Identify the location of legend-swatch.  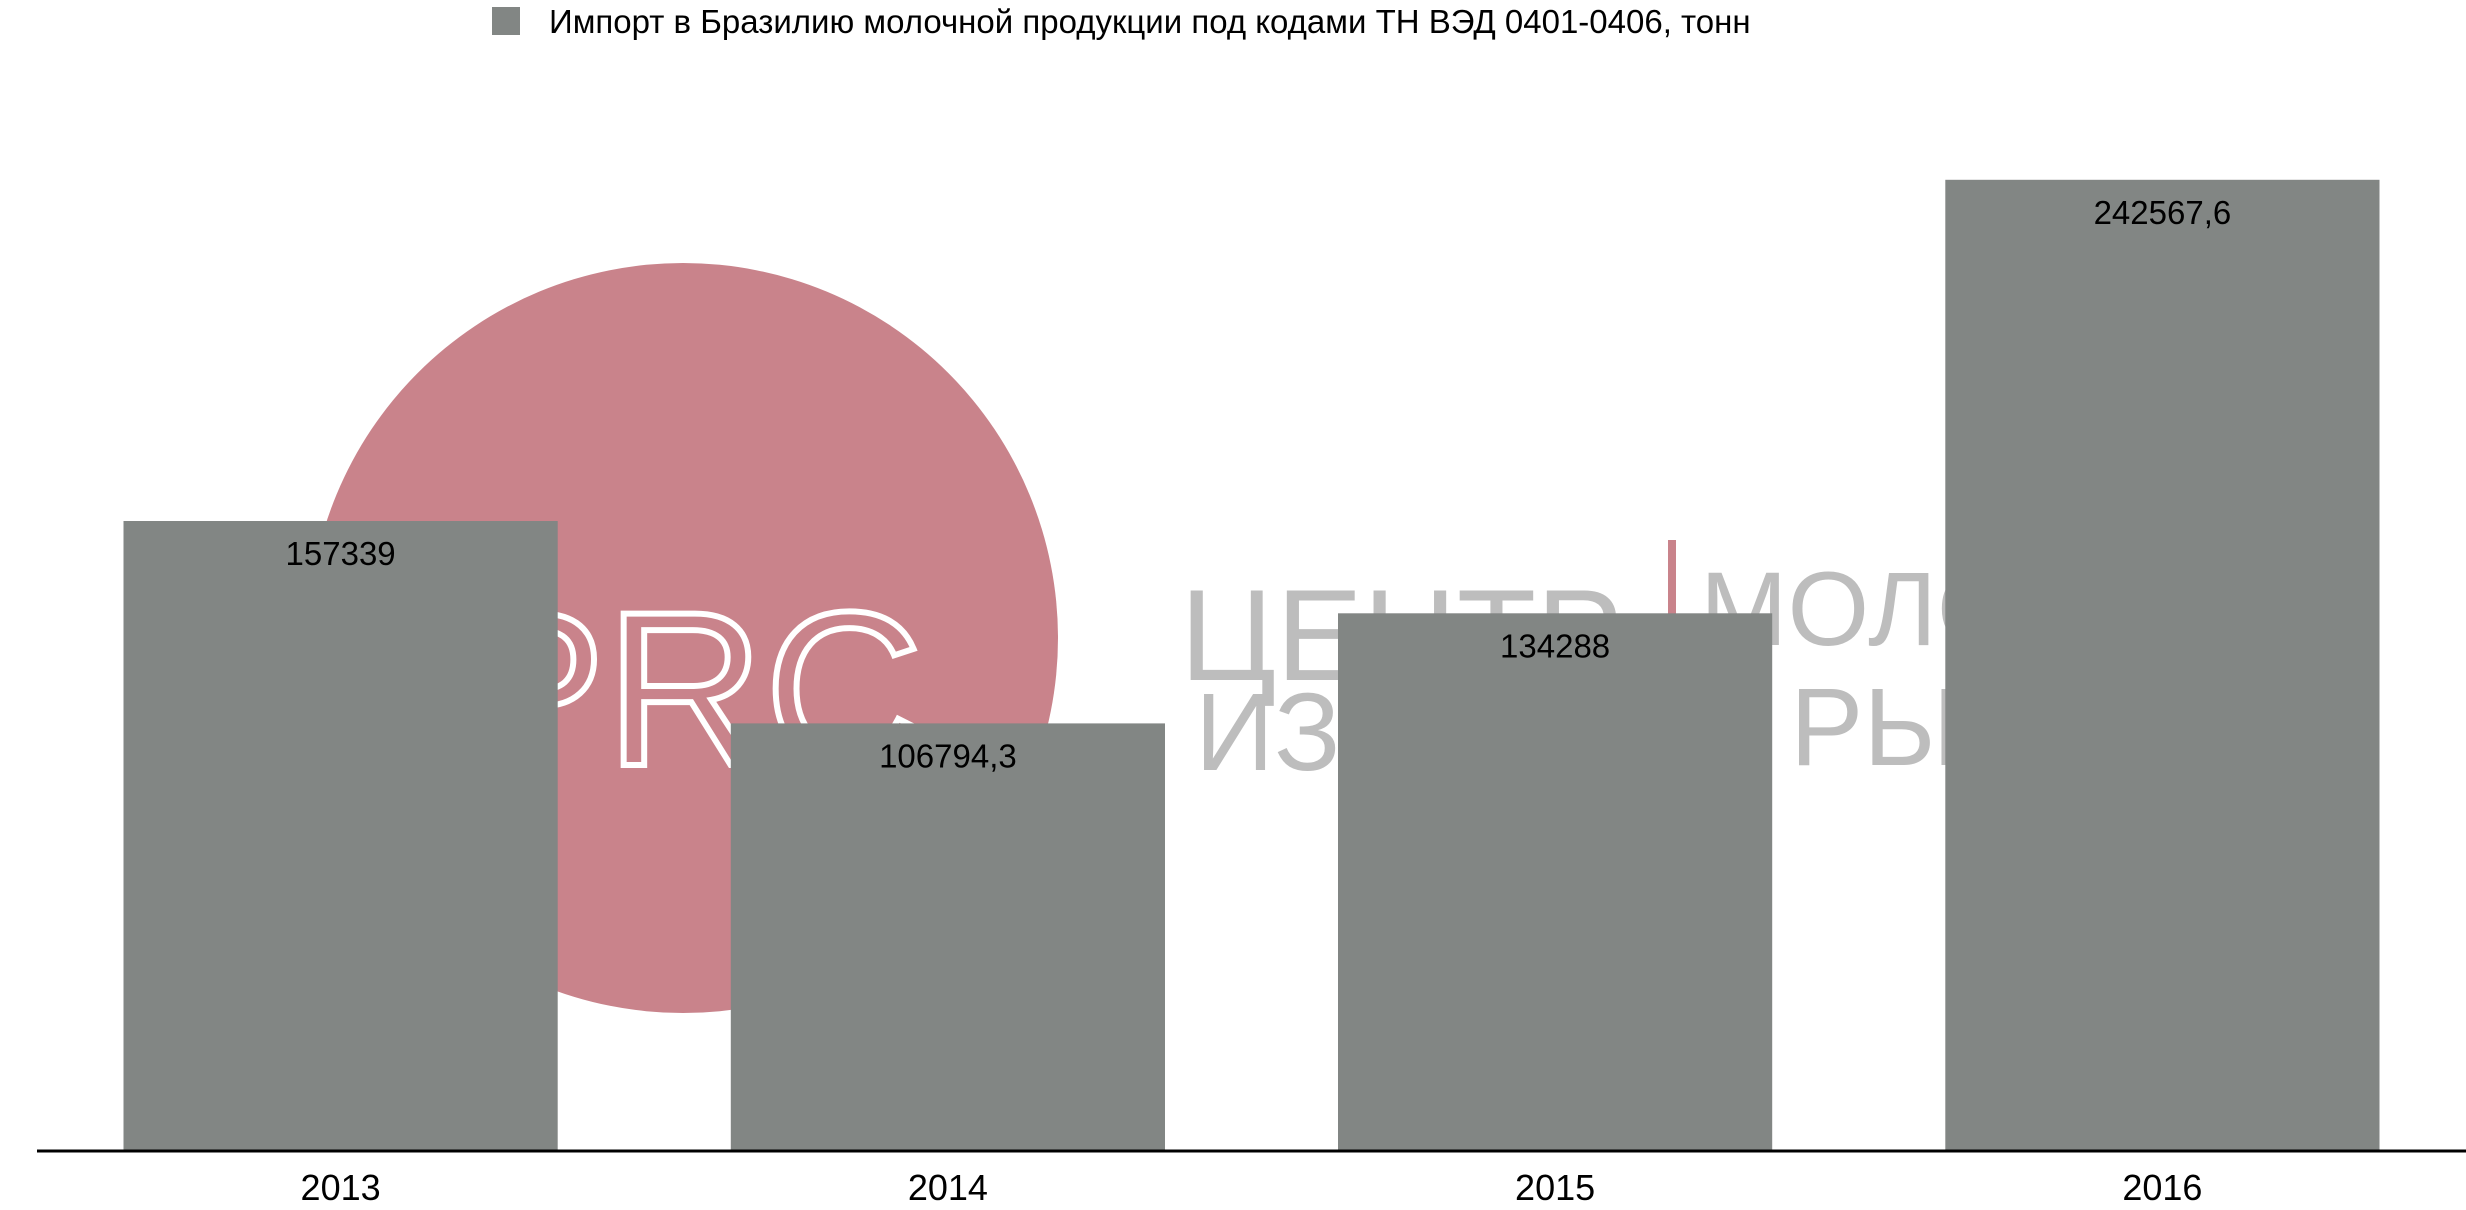
(506, 21).